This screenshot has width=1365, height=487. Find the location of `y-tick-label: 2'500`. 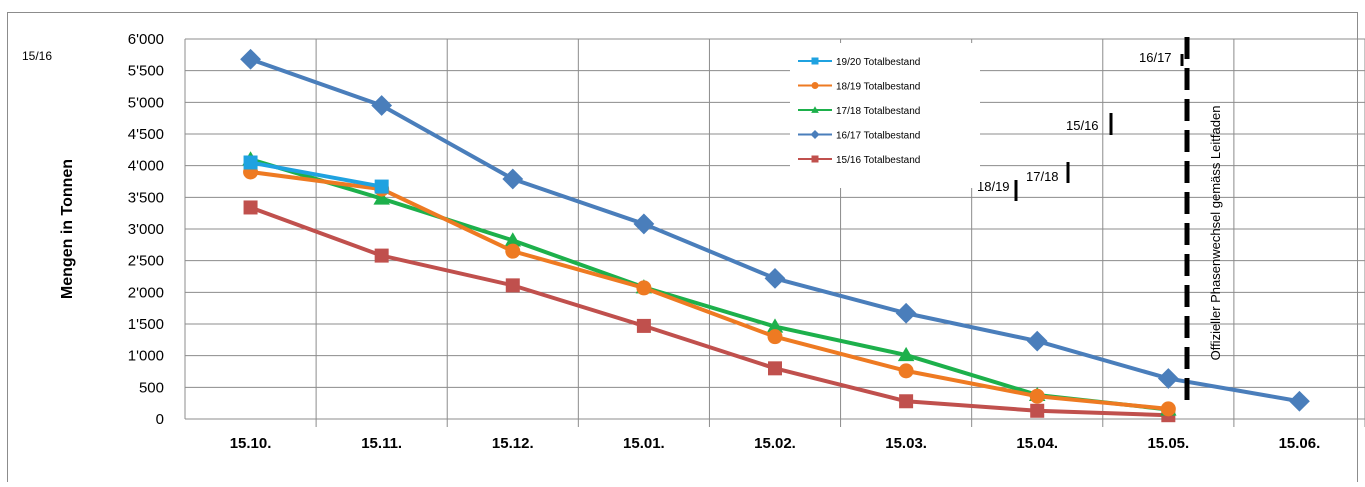

y-tick-label: 2'500 is located at coordinates (146, 261).